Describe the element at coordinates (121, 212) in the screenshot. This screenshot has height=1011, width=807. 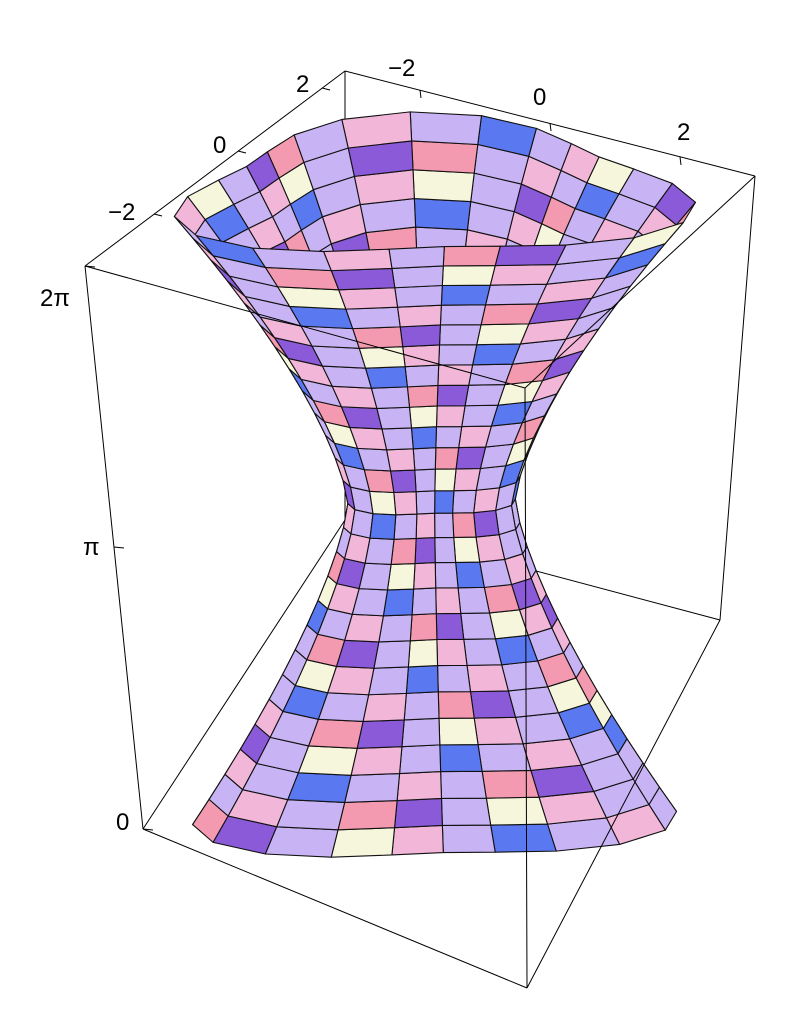
I see `top-left-tick-label: −2` at that location.